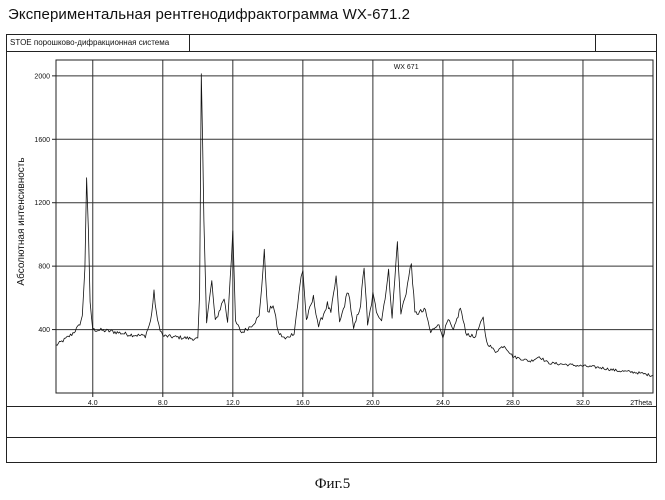 The width and height of the screenshot is (665, 500). What do you see at coordinates (42, 203) in the screenshot?
I see `y-tick-label: 1200` at bounding box center [42, 203].